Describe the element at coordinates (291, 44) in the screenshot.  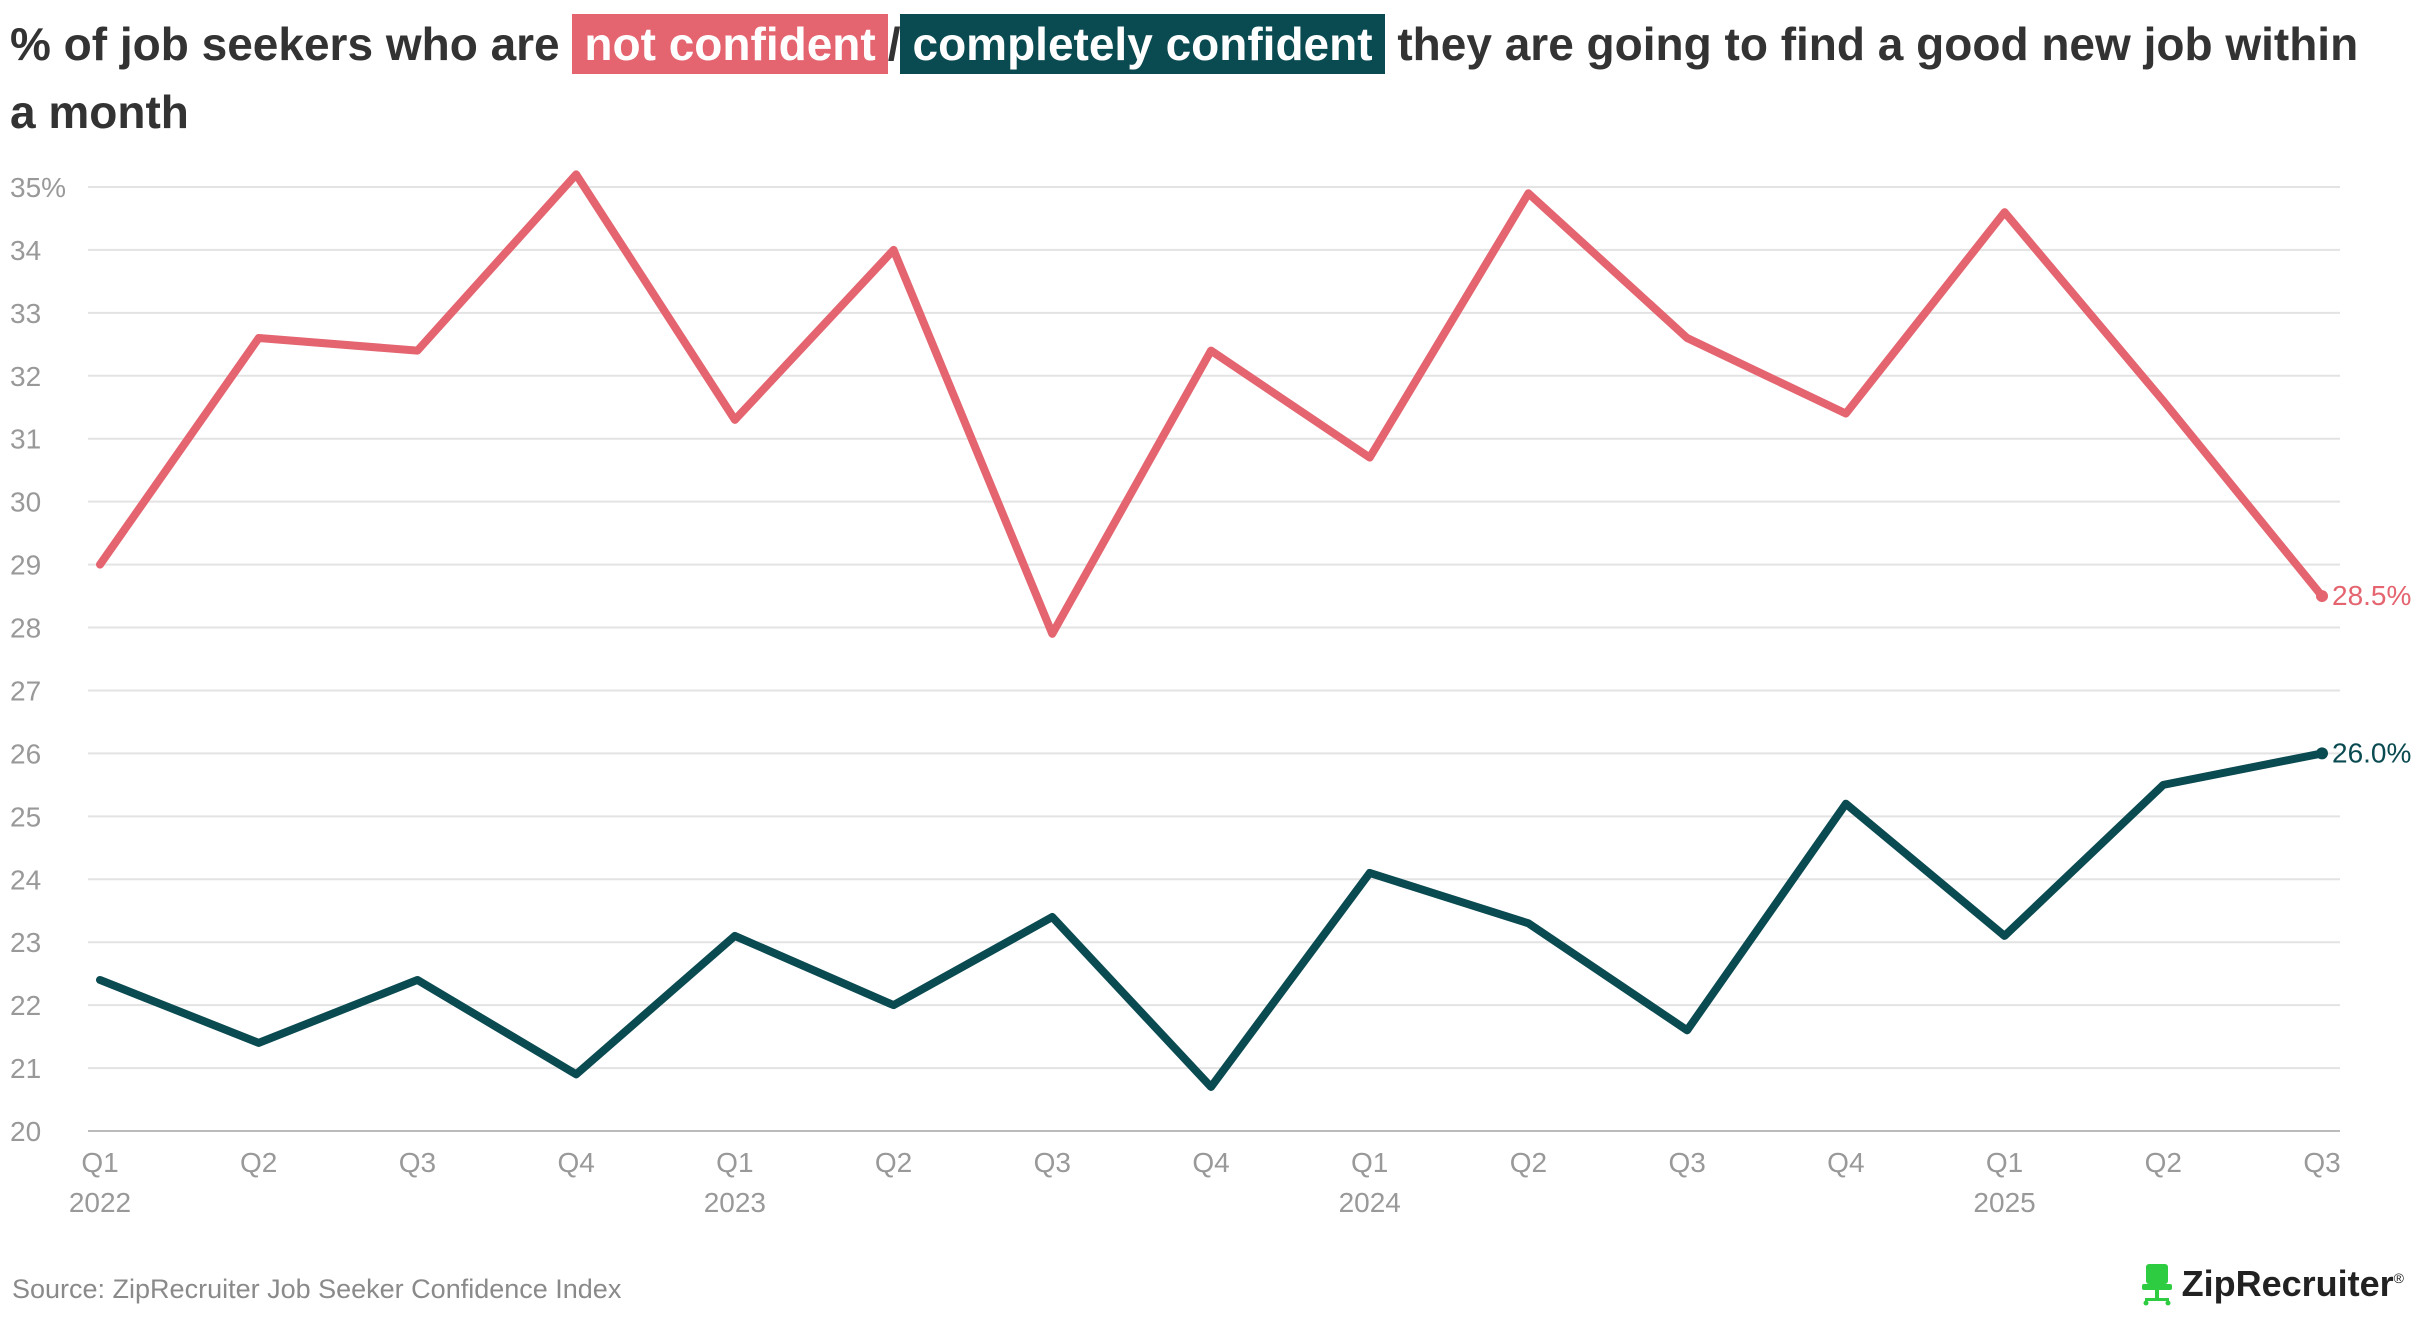
I see `title-prefix: % of job seekers who are` at that location.